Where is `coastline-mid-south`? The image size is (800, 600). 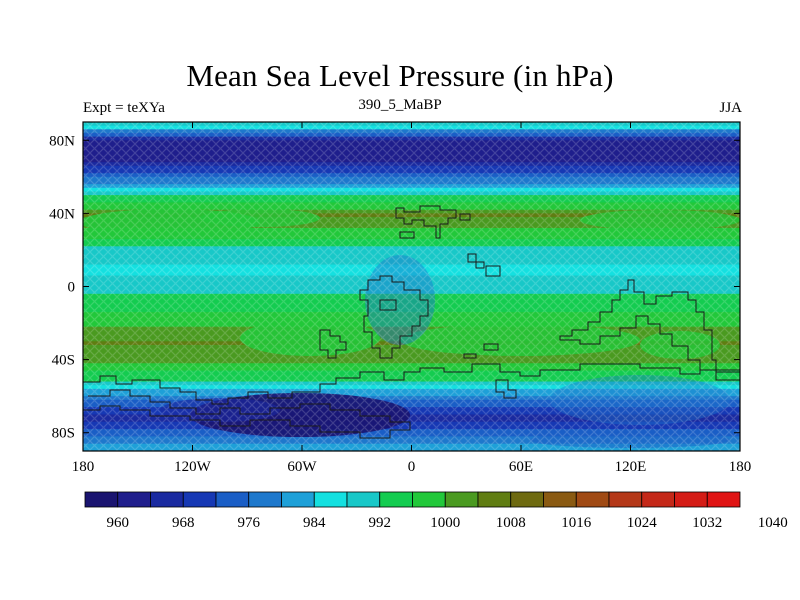
coastline-mid-south is located at coordinates (470, 356).